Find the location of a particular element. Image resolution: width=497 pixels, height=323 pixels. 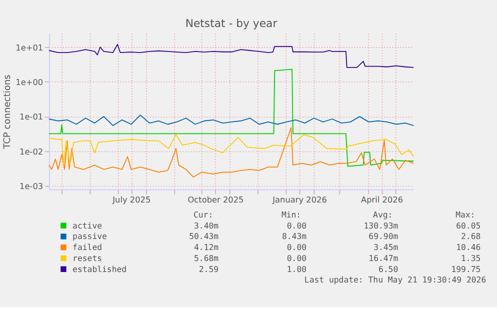

text: 3.40m is located at coordinates (206, 225).